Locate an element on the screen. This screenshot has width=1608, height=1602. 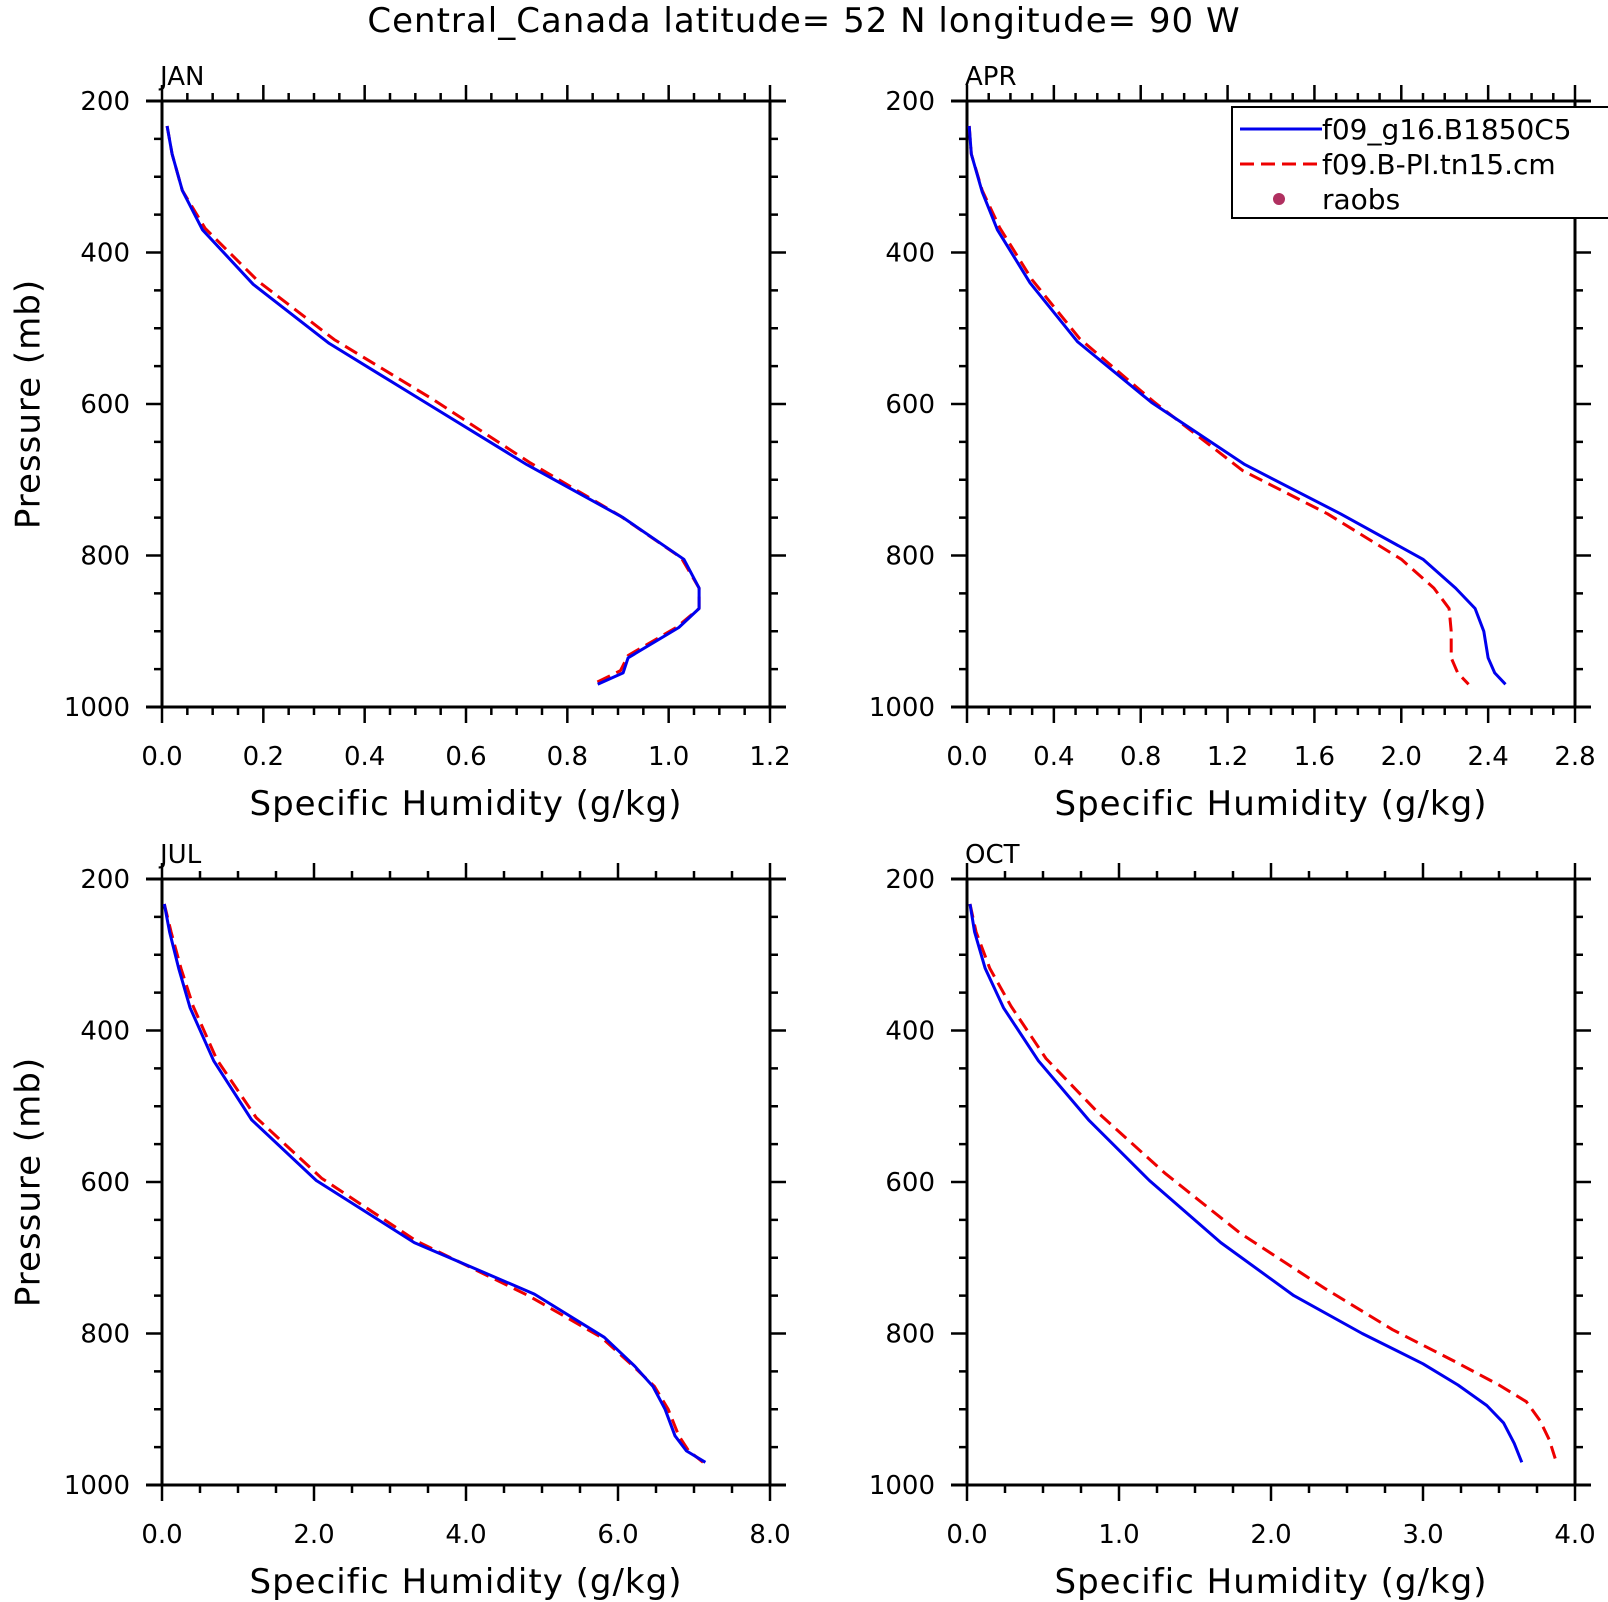
x-tick-label: 6.0 is located at coordinates (617, 1535).